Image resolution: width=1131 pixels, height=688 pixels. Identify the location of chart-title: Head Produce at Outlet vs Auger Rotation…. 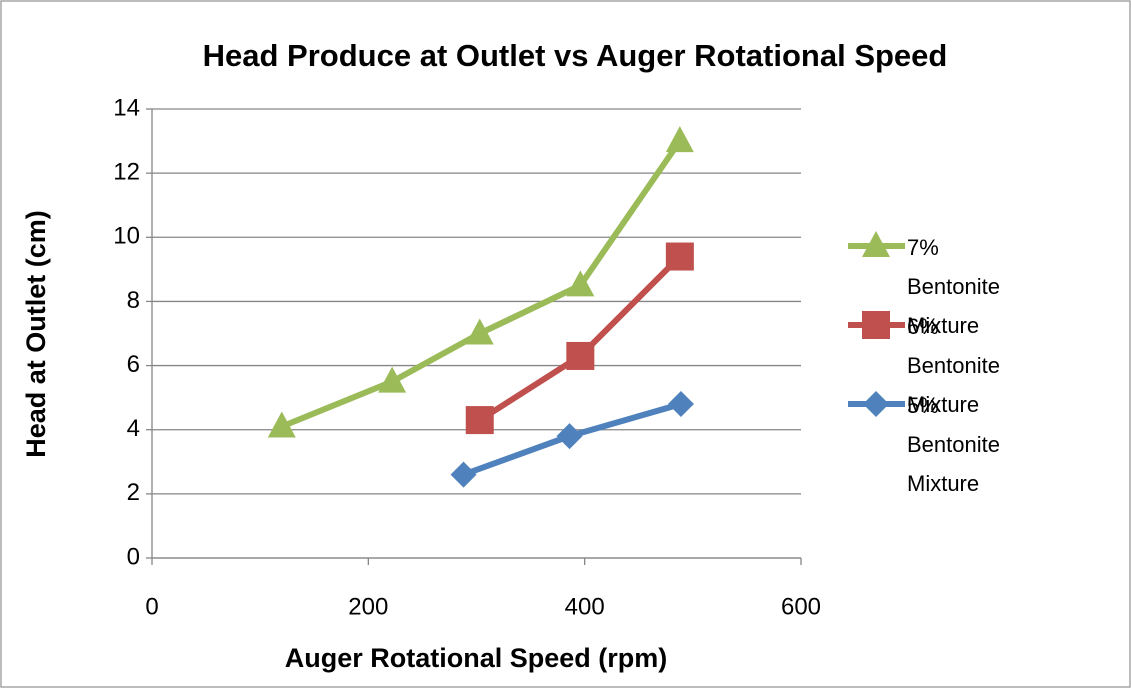
(575, 55).